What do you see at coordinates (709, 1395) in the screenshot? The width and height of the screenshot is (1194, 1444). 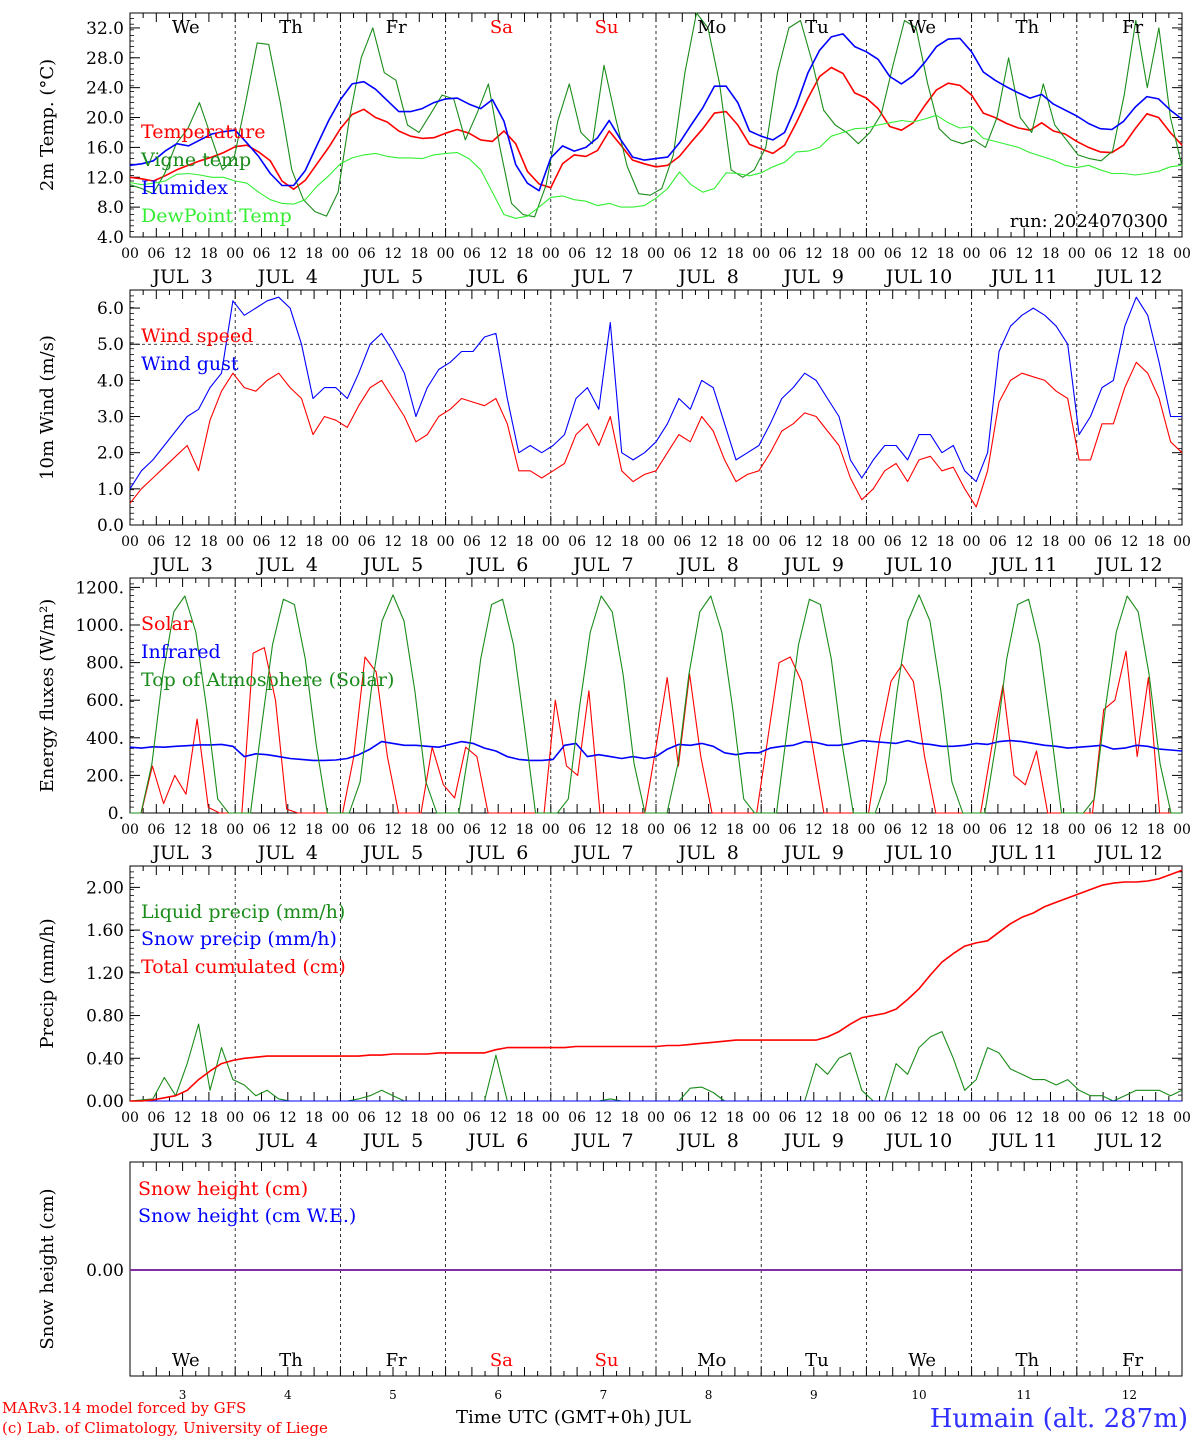 I see `day-number-label: 8` at bounding box center [709, 1395].